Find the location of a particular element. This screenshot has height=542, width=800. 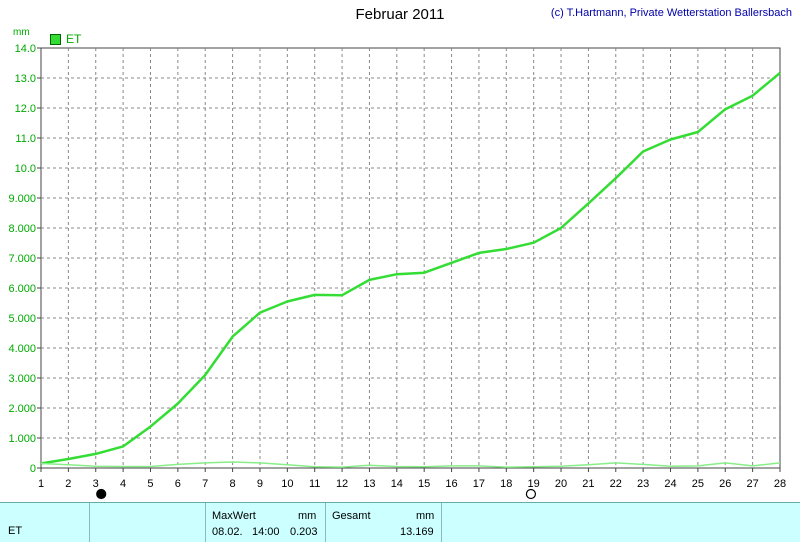

x-tick-label: 3 is located at coordinates (96, 484).